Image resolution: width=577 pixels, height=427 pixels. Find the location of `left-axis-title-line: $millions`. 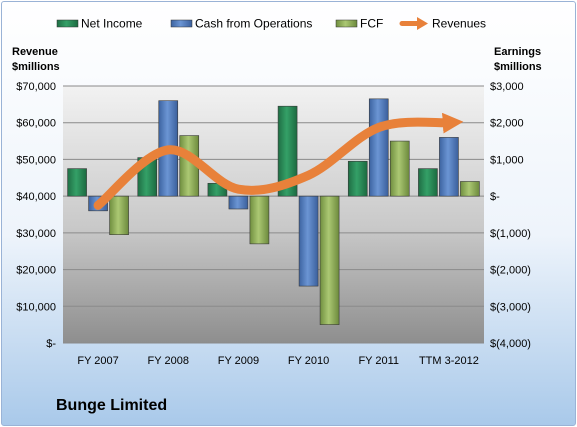

left-axis-title-line: $millions is located at coordinates (36, 67).